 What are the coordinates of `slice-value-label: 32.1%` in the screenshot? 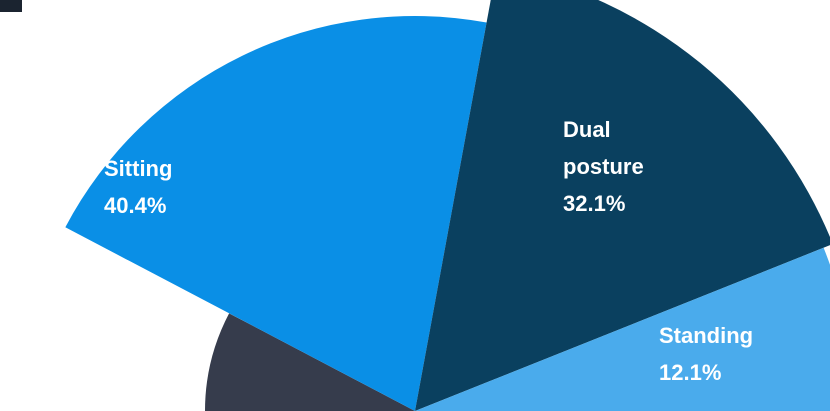 It's located at (594, 203).